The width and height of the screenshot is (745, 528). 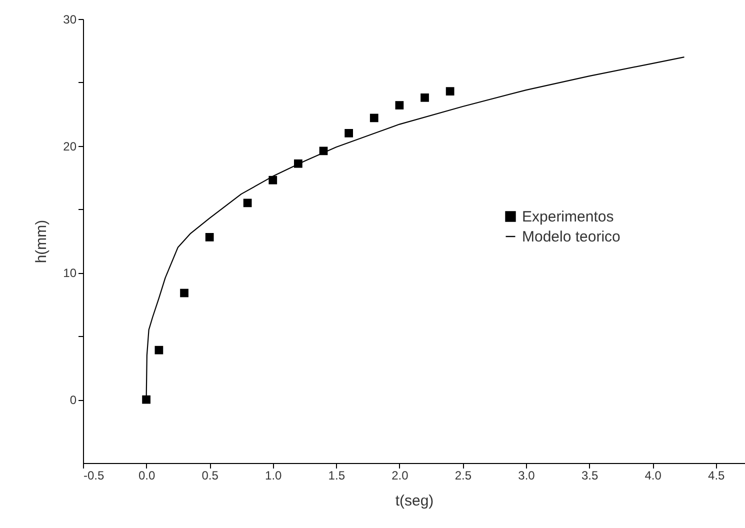 What do you see at coordinates (717, 475) in the screenshot?
I see `x-tick-label: 4.5` at bounding box center [717, 475].